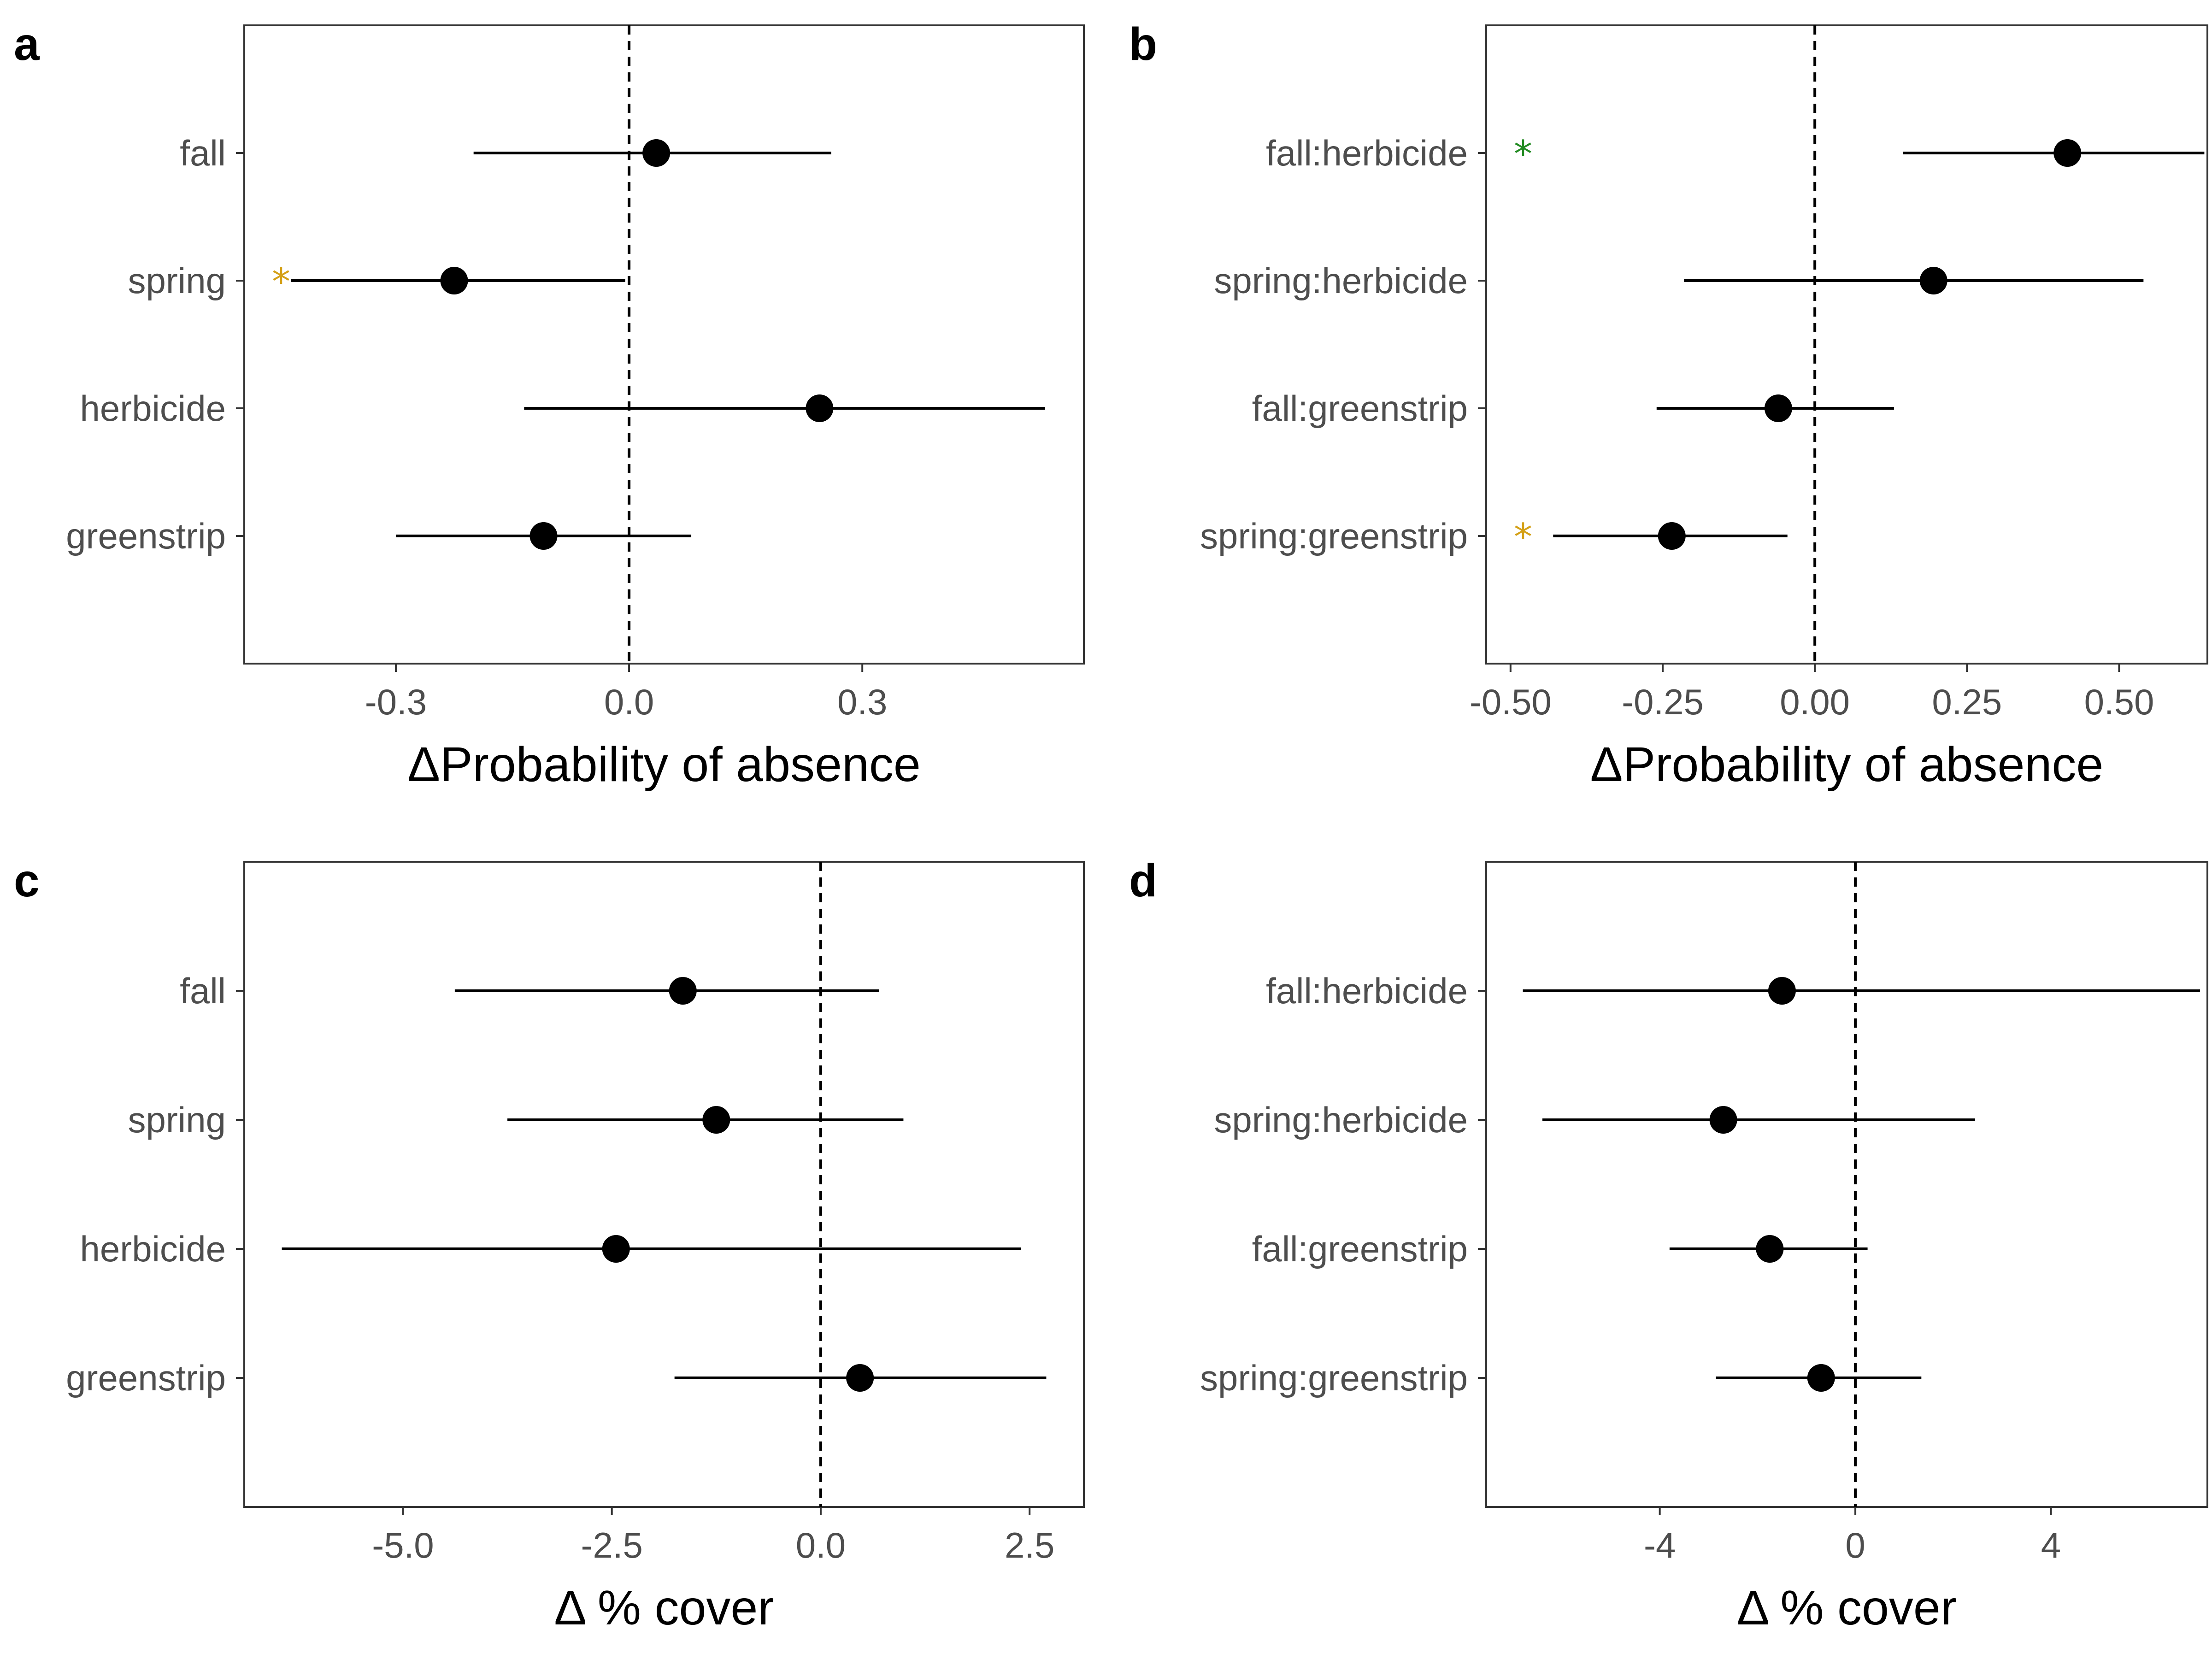  I want to click on panel-letter: d, so click(1143, 880).